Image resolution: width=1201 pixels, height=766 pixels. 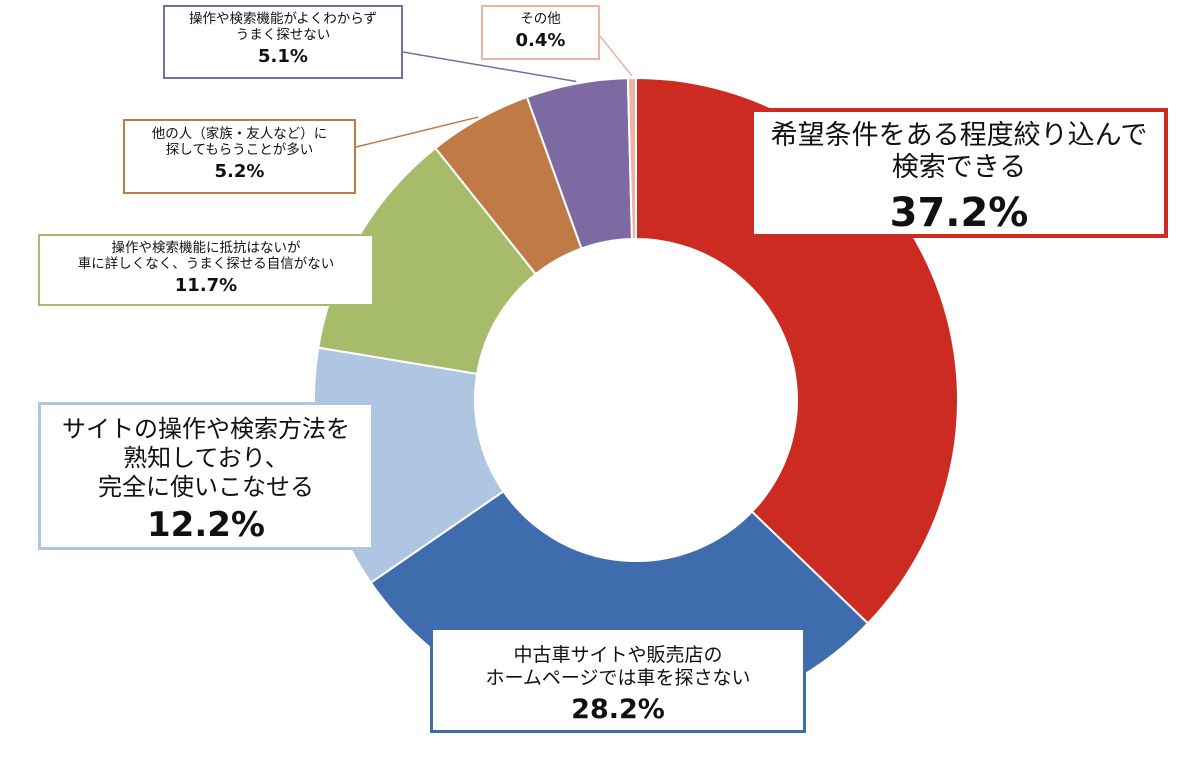 I want to click on label-line: うまく探せない, so click(x=283, y=35).